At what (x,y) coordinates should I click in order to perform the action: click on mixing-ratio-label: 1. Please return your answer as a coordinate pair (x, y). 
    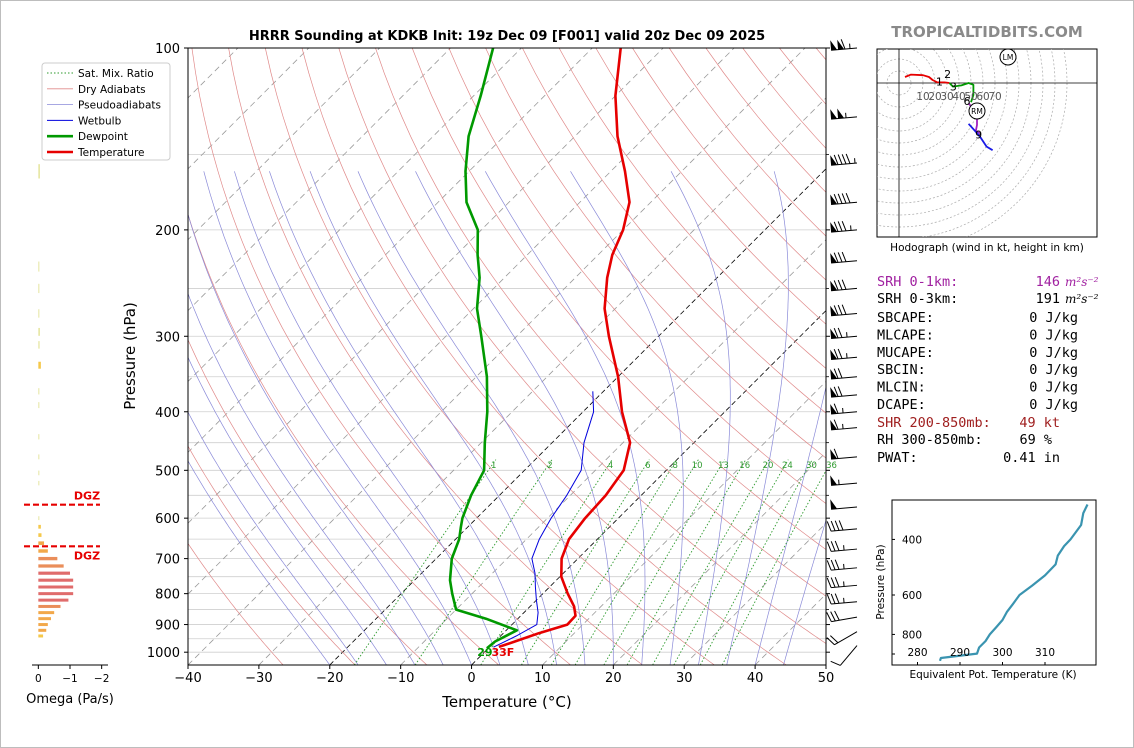
    Looking at the image, I should click on (493, 466).